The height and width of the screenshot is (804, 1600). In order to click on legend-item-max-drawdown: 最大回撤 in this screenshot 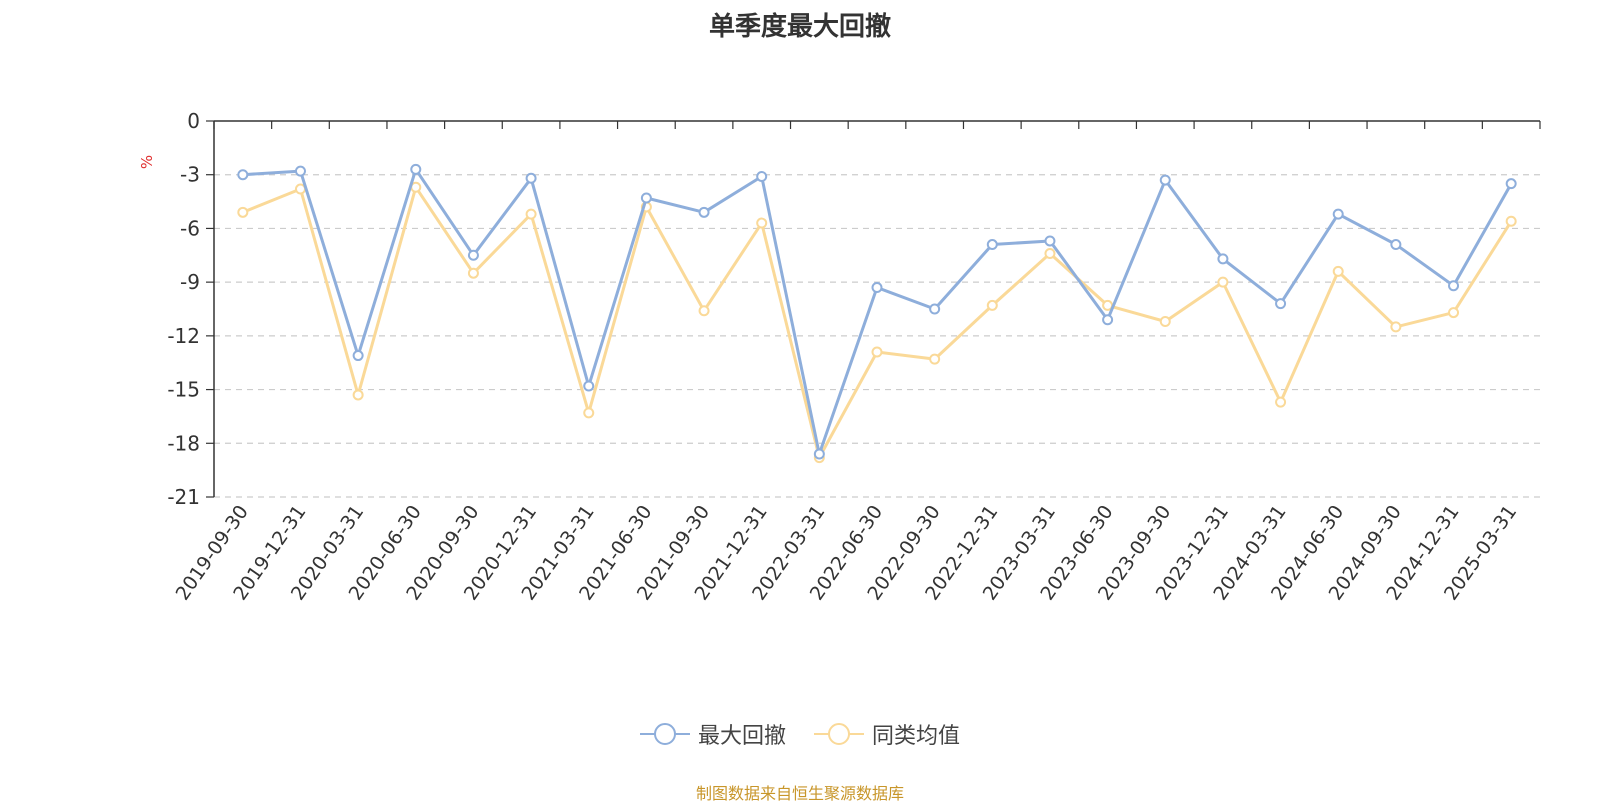, I will do `click(712, 734)`.